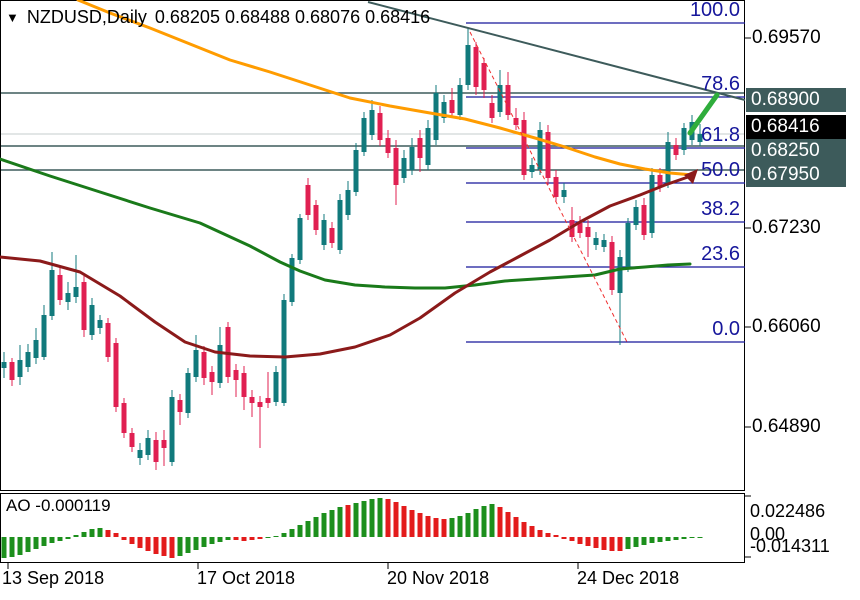 Image resolution: width=860 pixels, height=600 pixels. I want to click on fib-dashed-connector, so click(549, 188).